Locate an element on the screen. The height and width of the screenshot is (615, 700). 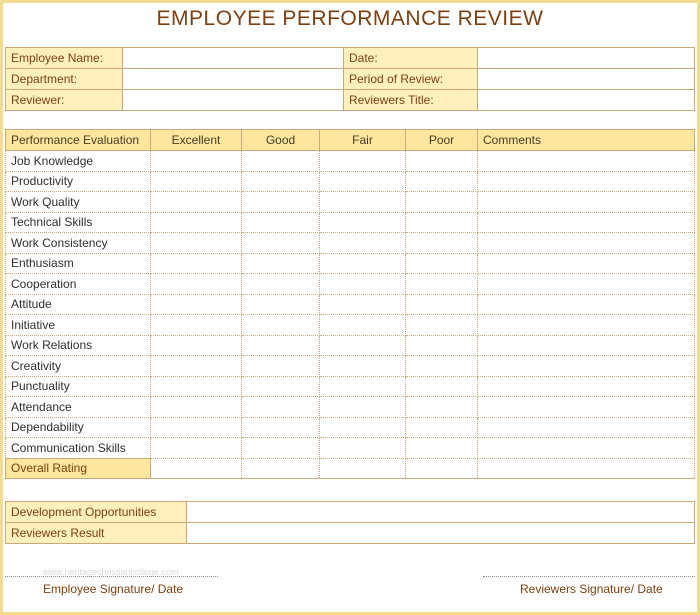
header-fair: Fair is located at coordinates (362, 140).